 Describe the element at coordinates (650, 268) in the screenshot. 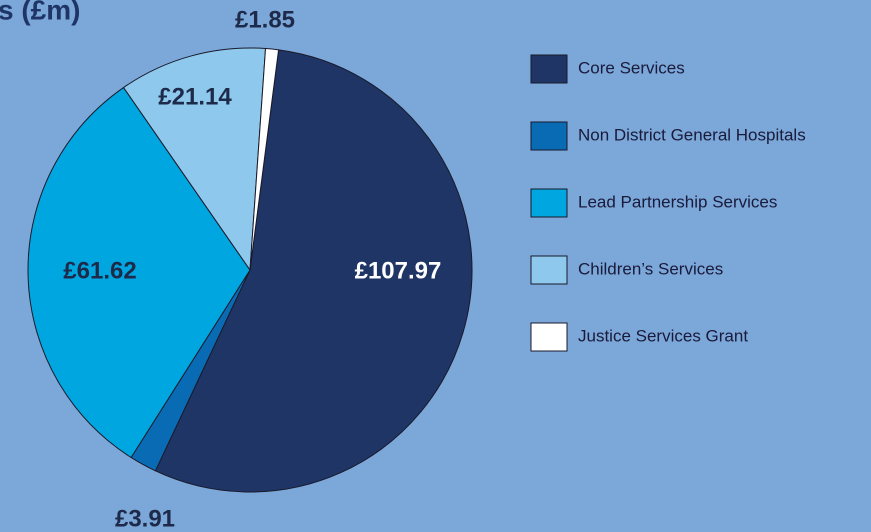

I see `legend-label: Children’s Services` at that location.